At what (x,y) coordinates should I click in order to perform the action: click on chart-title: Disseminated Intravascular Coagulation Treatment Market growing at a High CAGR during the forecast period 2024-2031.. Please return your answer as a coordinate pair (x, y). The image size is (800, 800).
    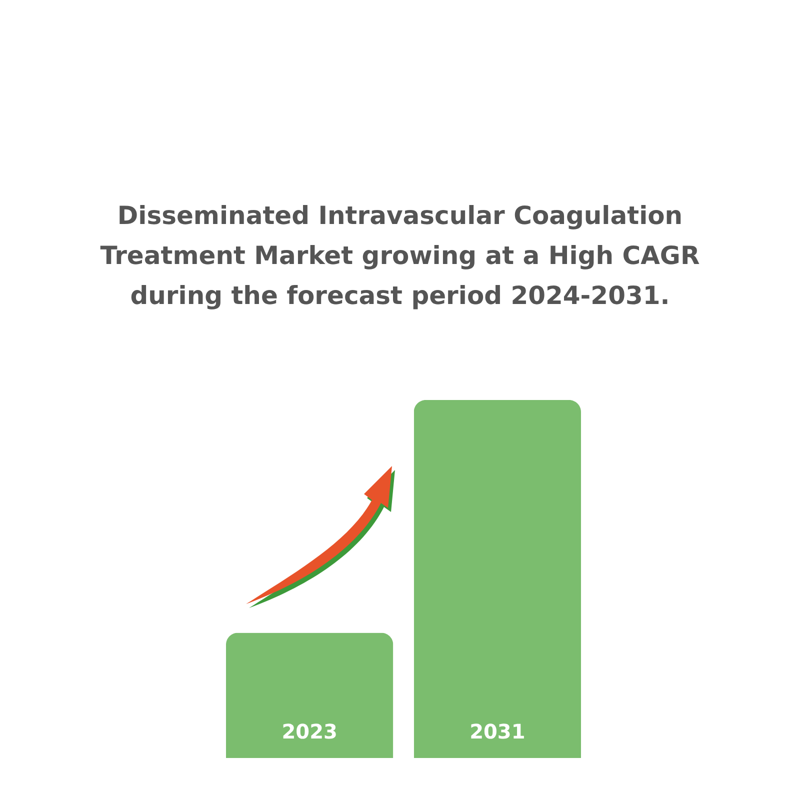
    Looking at the image, I should click on (400, 256).